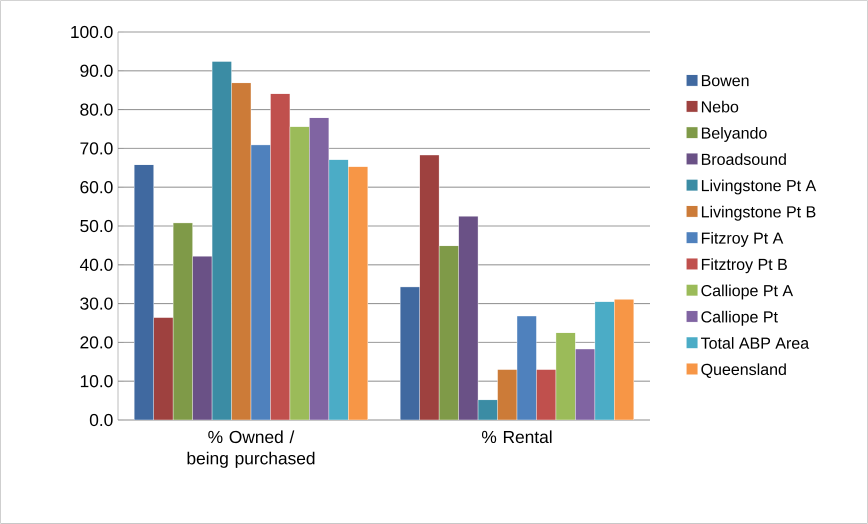  I want to click on legend-label: Nebo, so click(720, 106).